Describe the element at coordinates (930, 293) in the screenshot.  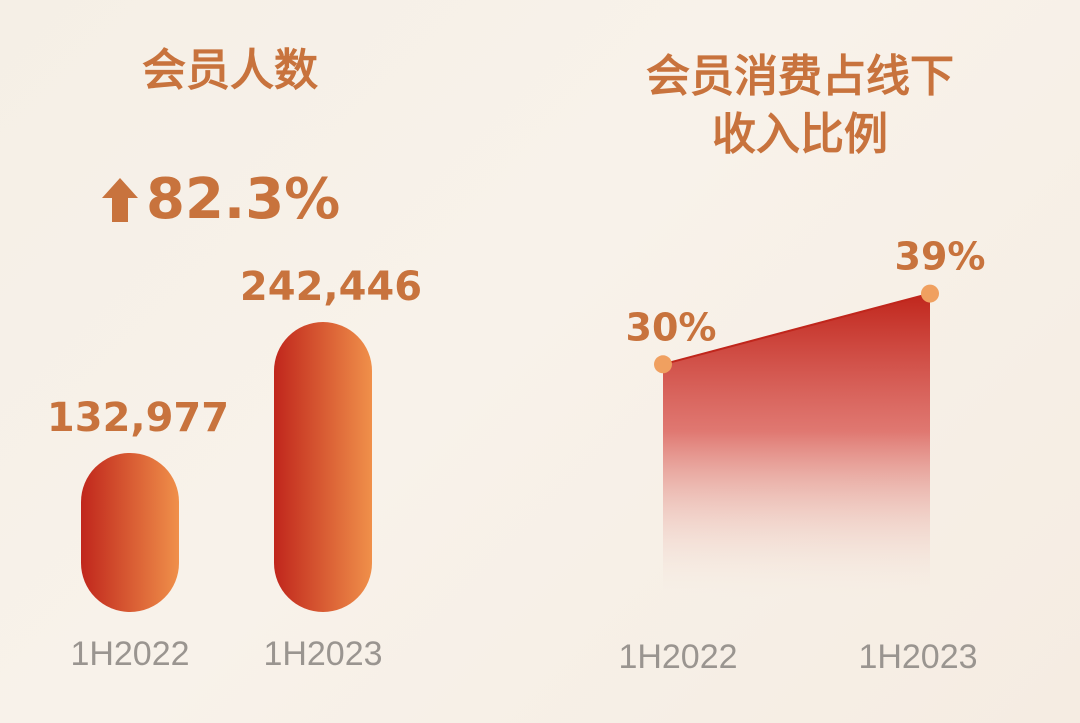
I see `area-point-1h2023` at that location.